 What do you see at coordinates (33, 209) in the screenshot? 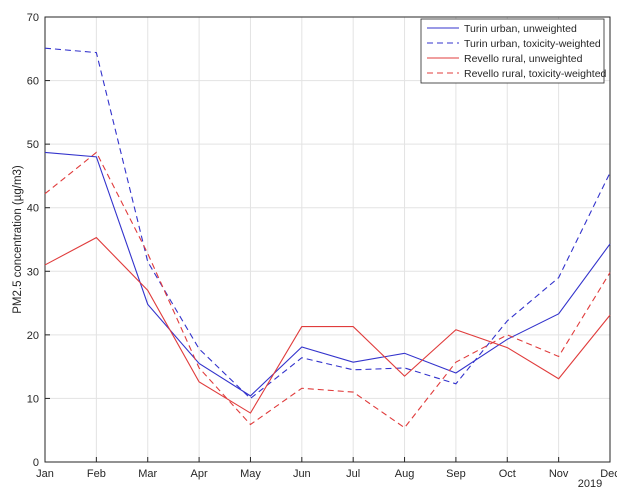
I see `y-tick-label: 40` at bounding box center [33, 209].